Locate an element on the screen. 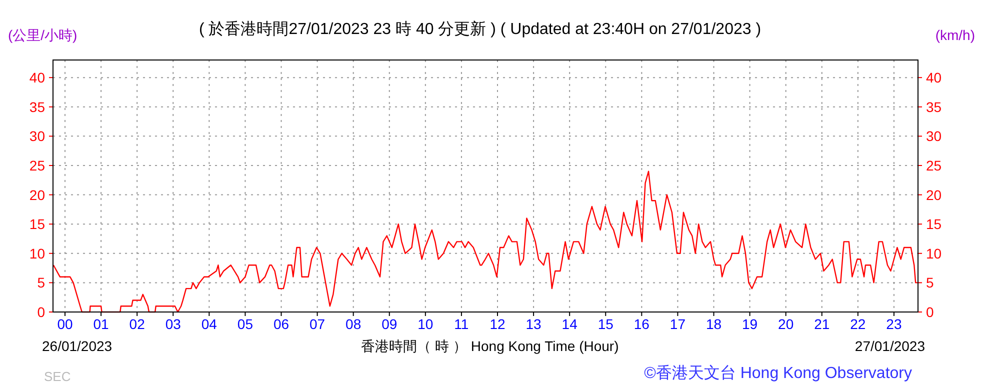 Image resolution: width=983 pixels, height=388 pixels. x-tick-label: 08 is located at coordinates (354, 324).